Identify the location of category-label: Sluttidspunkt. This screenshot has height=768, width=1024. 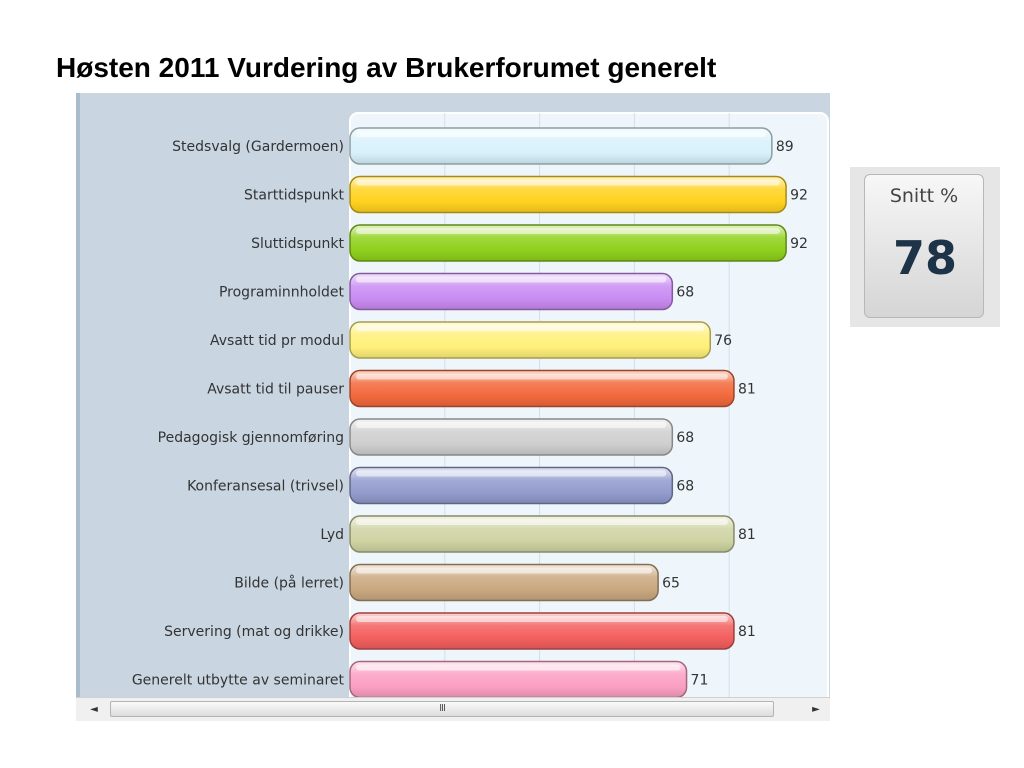
(297, 244).